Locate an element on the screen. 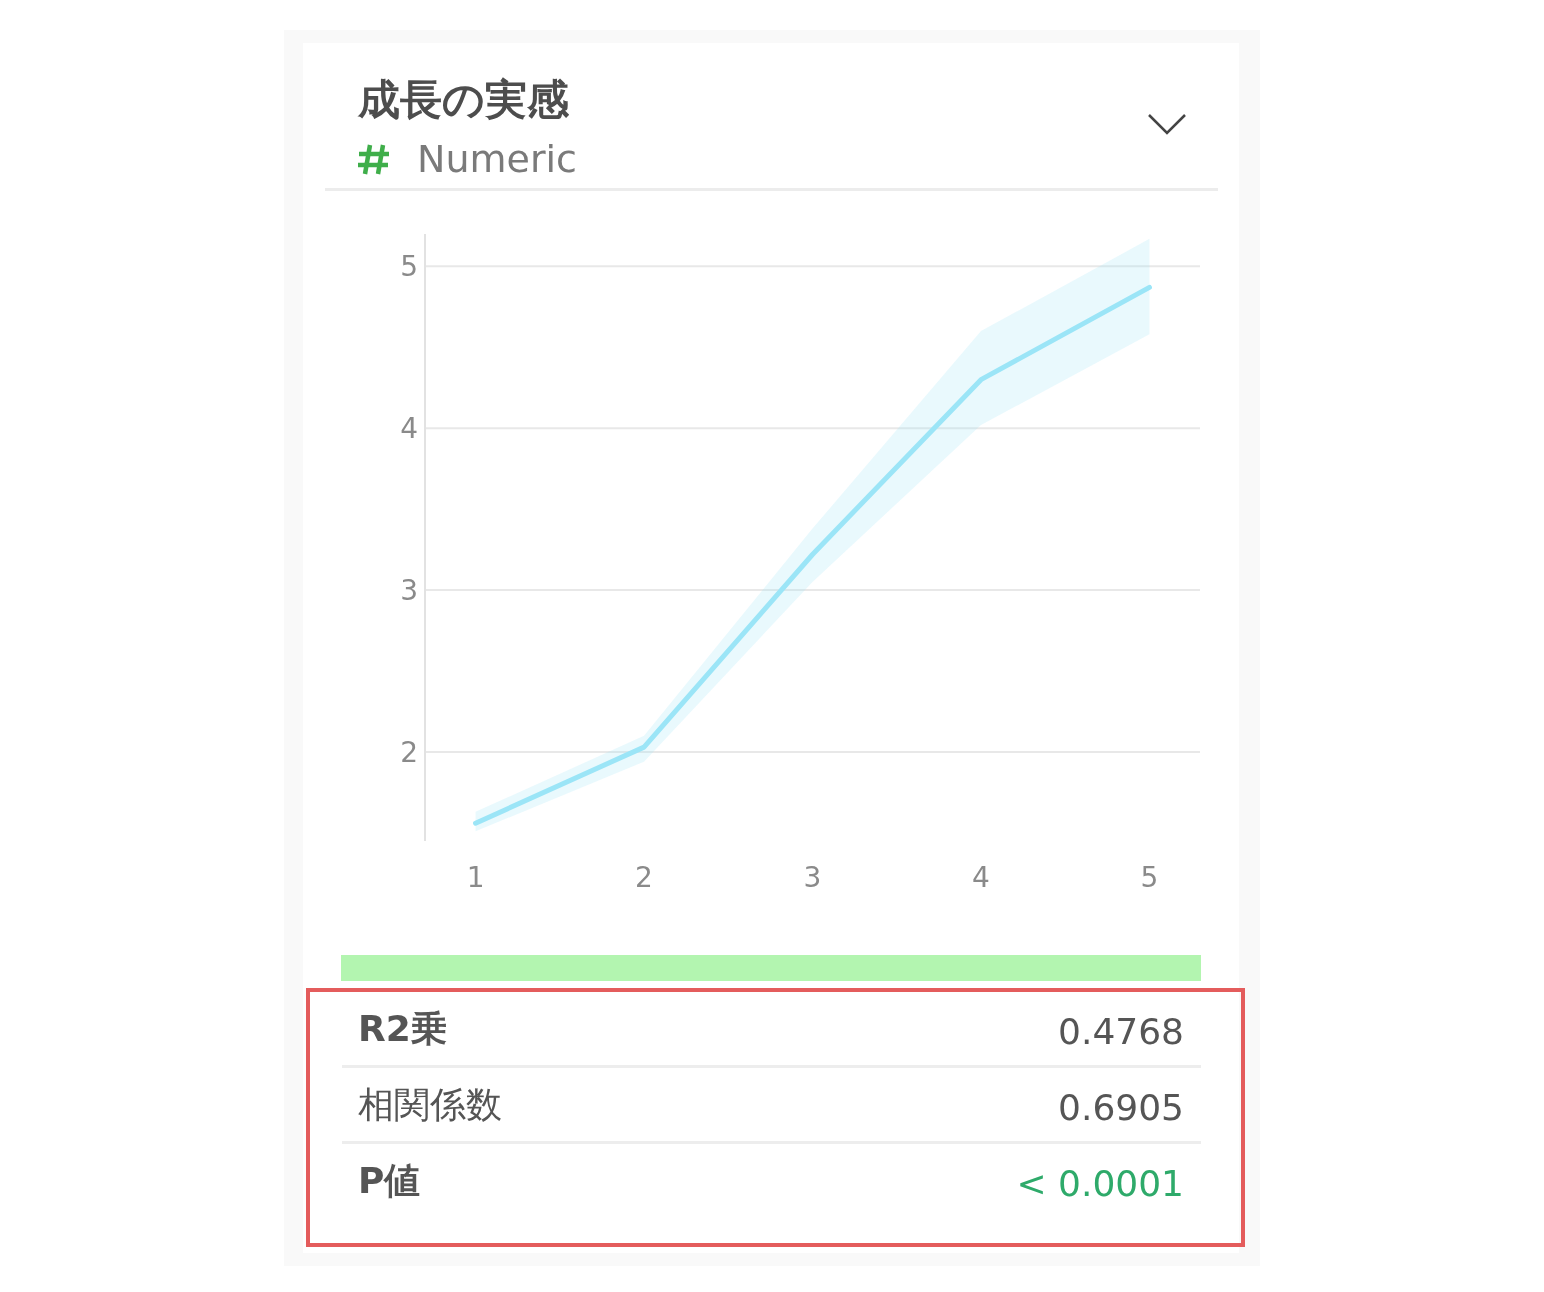 The image size is (1544, 1292). text: P値 is located at coordinates (389, 1181).